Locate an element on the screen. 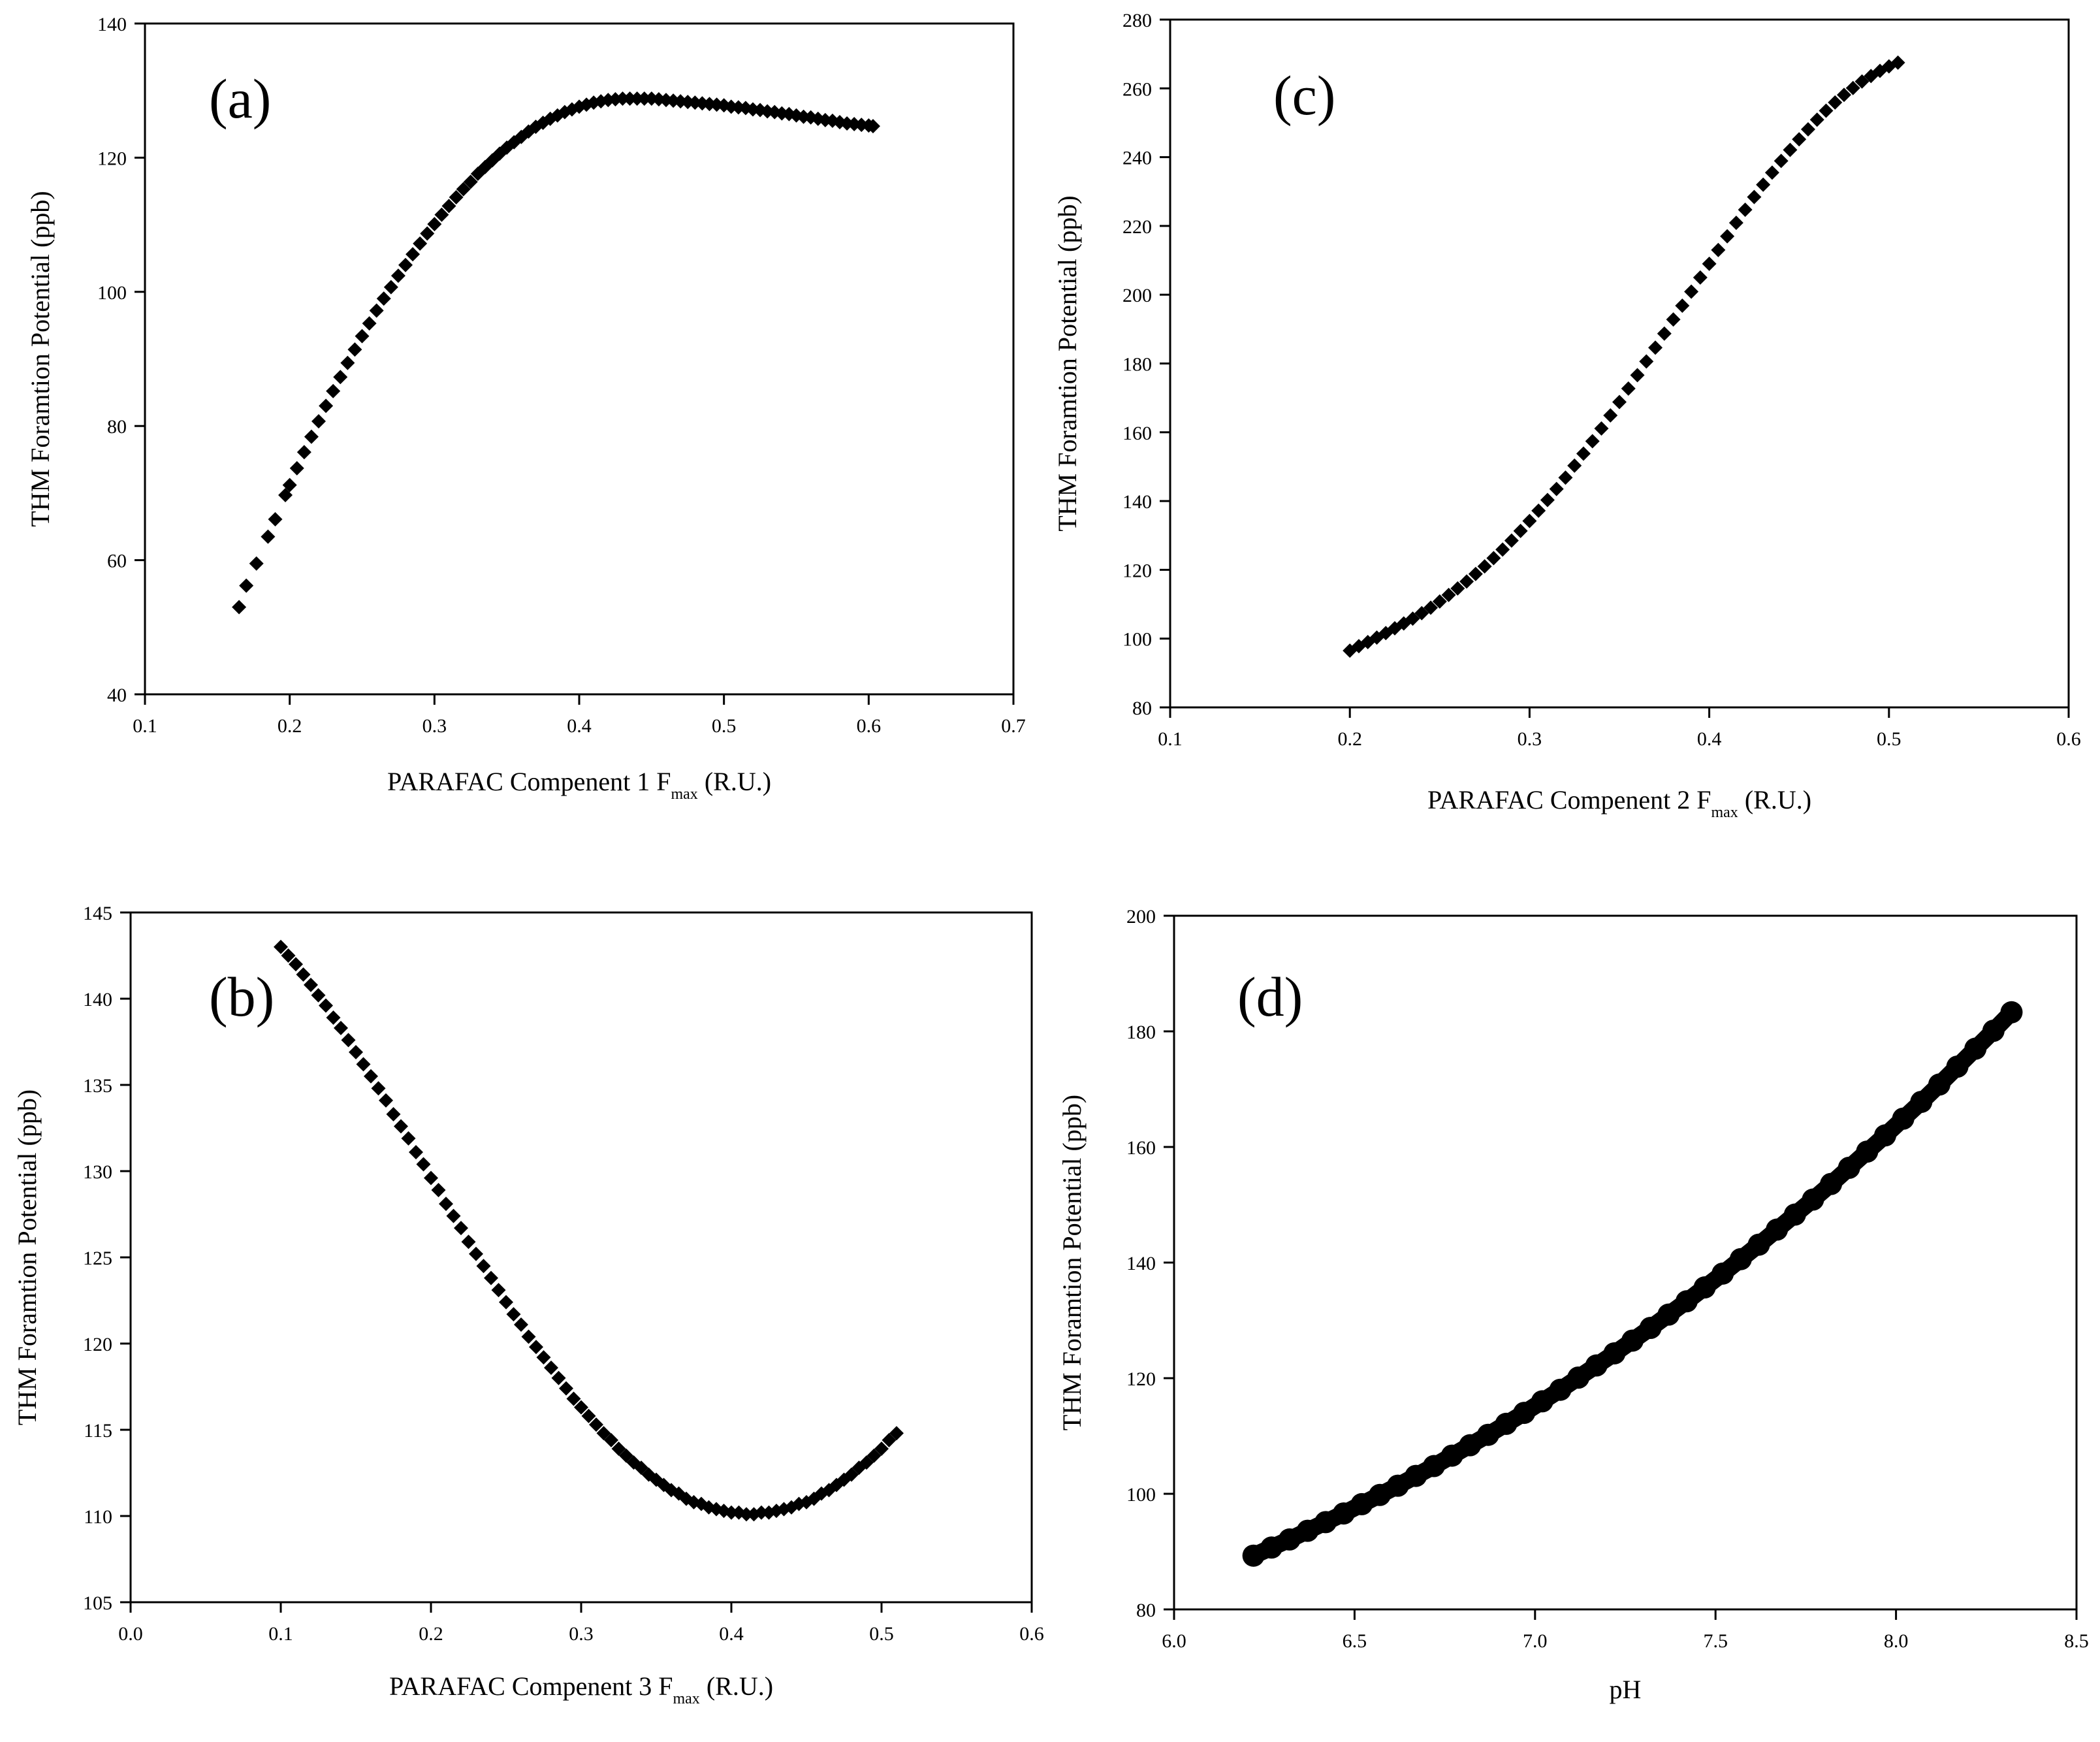 This screenshot has width=2100, height=1742. y-tick-label: 145 is located at coordinates (98, 913).